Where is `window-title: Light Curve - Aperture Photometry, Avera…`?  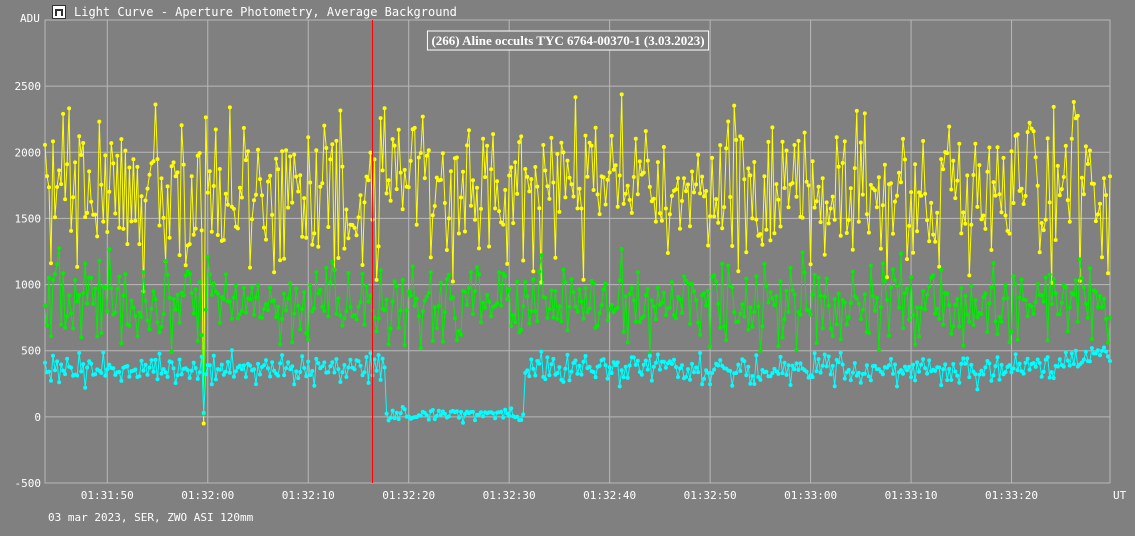
window-title: Light Curve - Aperture Photometry, Avera… is located at coordinates (265, 12).